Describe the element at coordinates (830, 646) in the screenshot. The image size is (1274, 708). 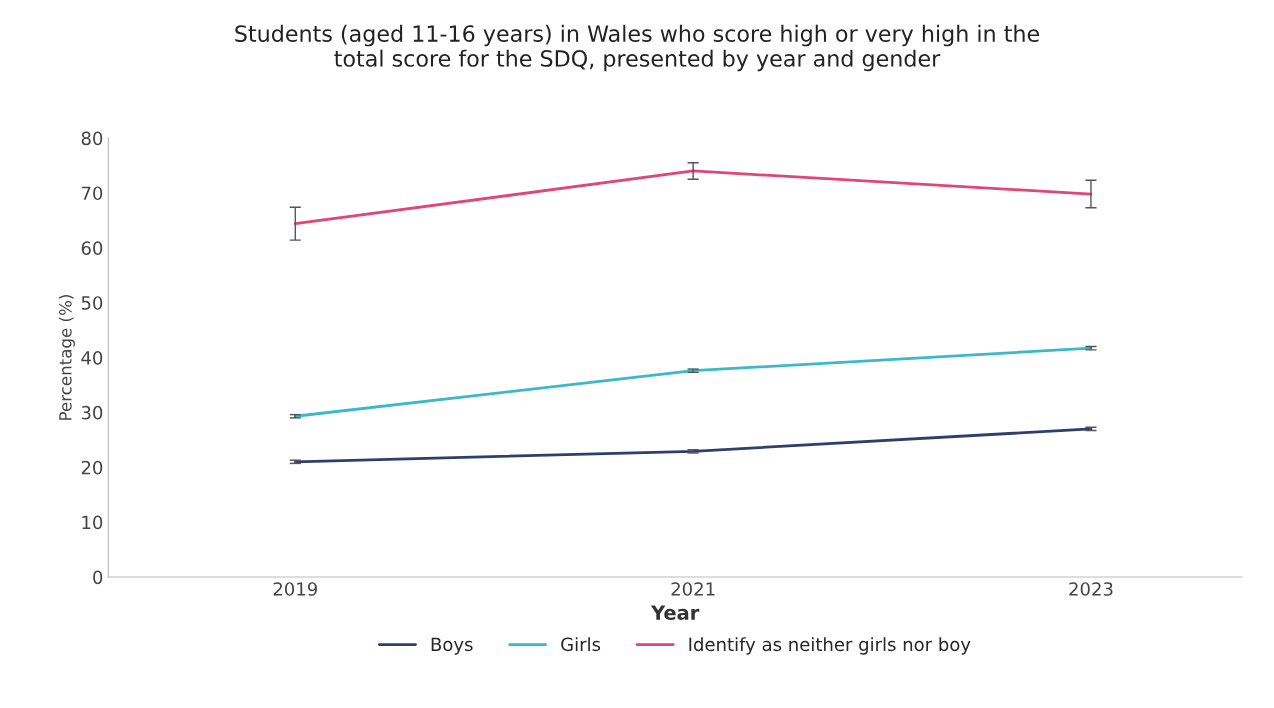
I see `legend-label: Identify as neither girls nor boy` at that location.